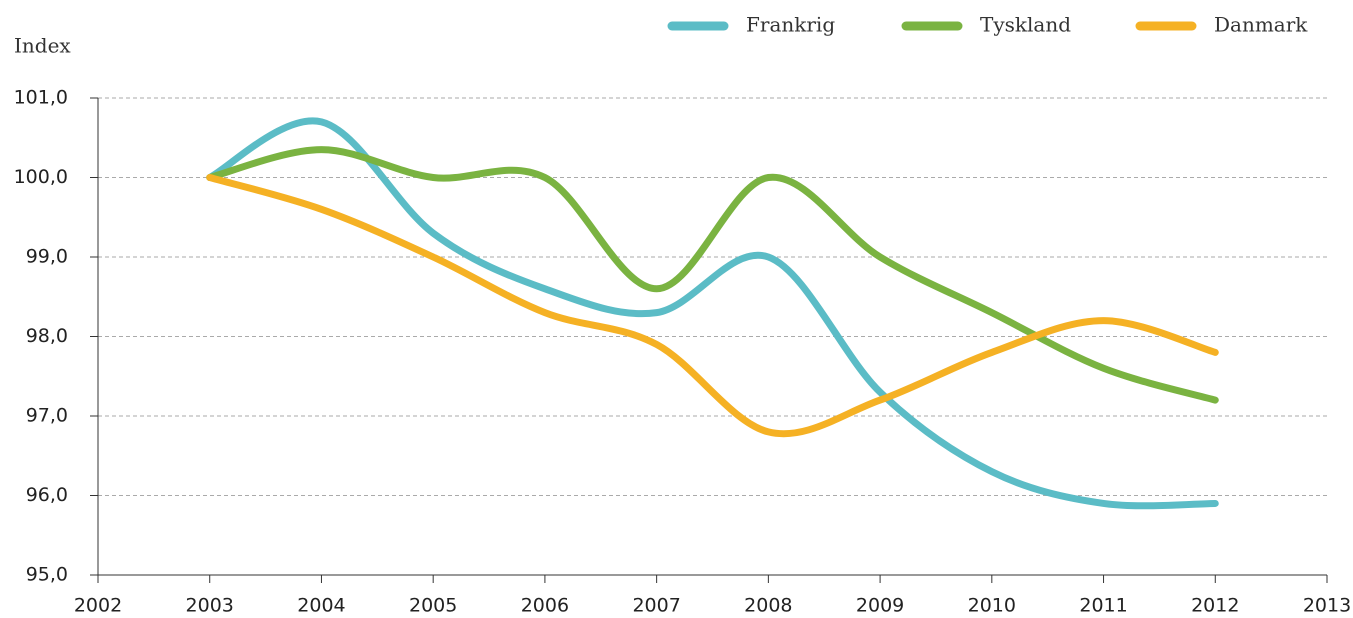 This screenshot has height=618, width=1353. Describe the element at coordinates (1215, 606) in the screenshot. I see `x-tick-label: 2012` at that location.